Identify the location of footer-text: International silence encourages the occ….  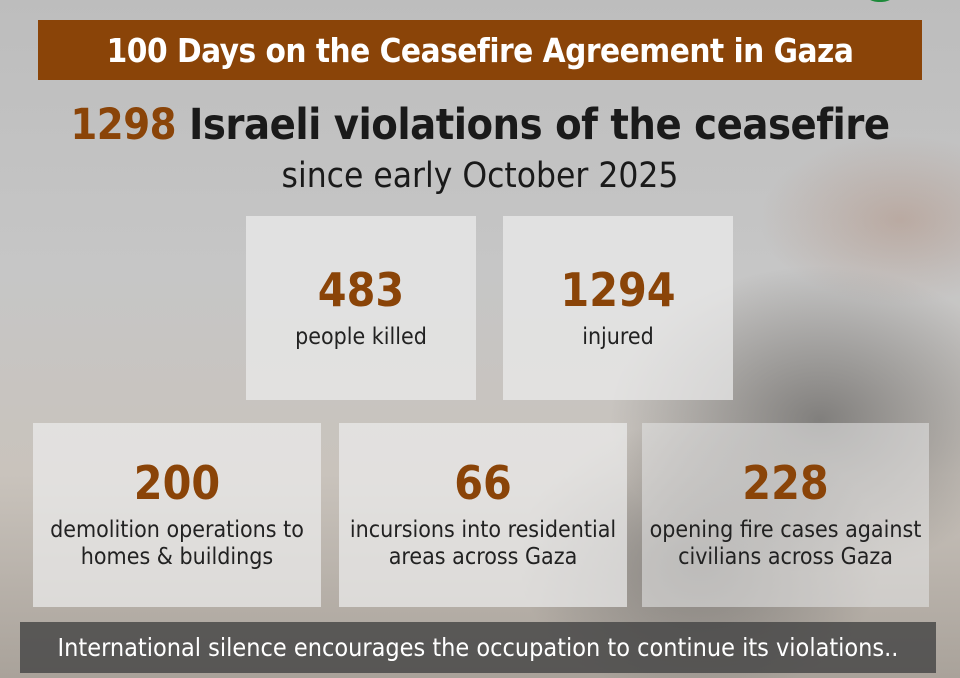
(478, 647).